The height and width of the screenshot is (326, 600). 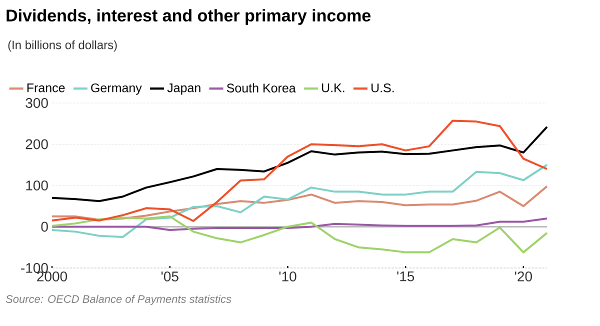 I want to click on source-note: Source: OECD Balance of Payments statistics, so click(x=119, y=300).